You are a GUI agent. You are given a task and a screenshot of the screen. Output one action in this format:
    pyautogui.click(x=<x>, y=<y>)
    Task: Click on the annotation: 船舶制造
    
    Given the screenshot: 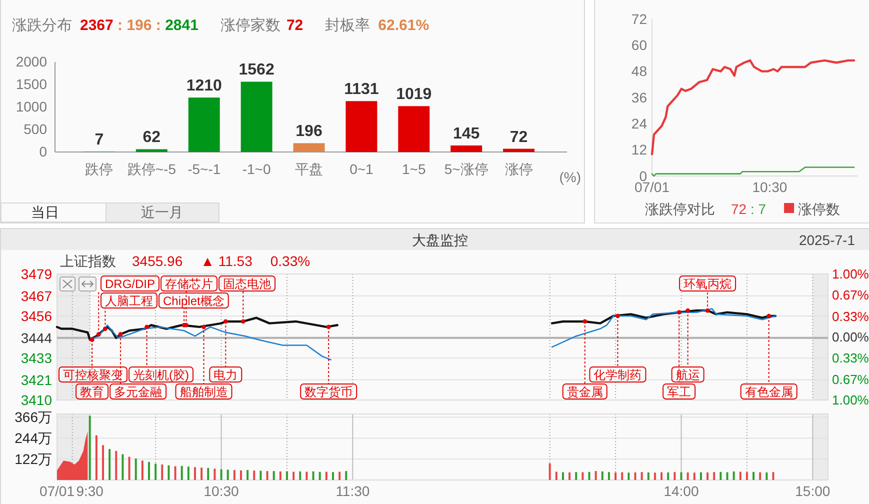 What is the action you would take?
    pyautogui.click(x=204, y=392)
    